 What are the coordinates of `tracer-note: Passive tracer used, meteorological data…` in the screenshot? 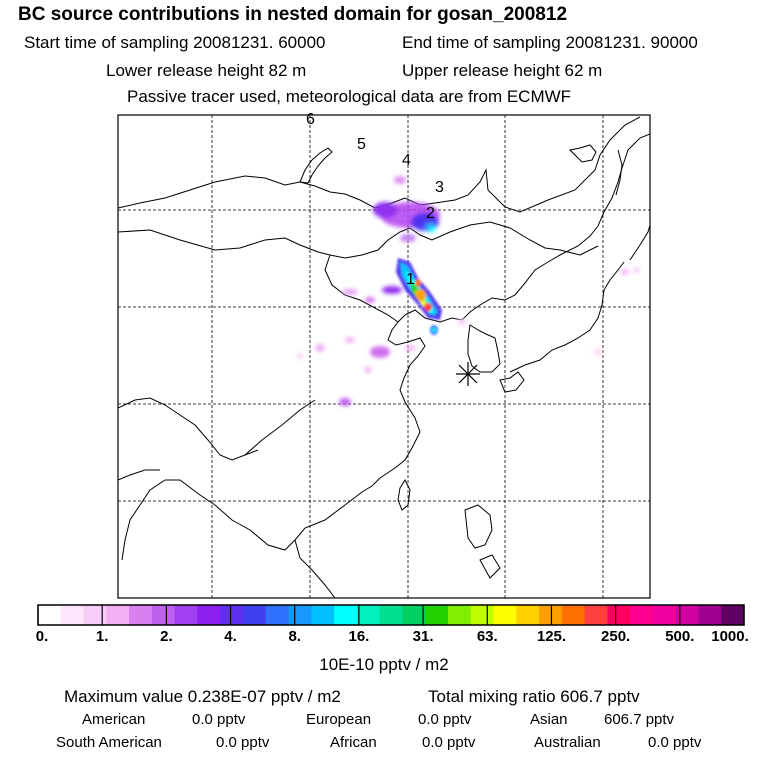 It's located at (349, 96).